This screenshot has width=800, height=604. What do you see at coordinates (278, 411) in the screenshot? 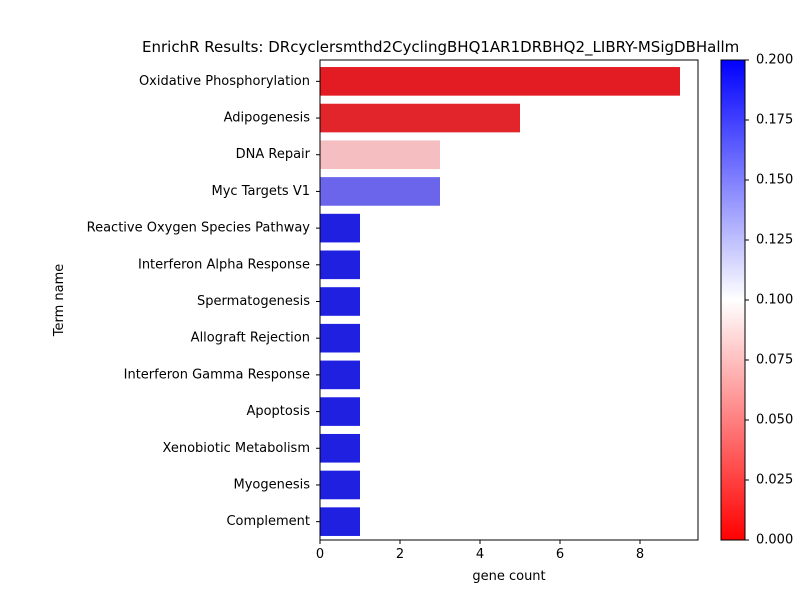
I see `y-tick-label: Apoptosis` at bounding box center [278, 411].